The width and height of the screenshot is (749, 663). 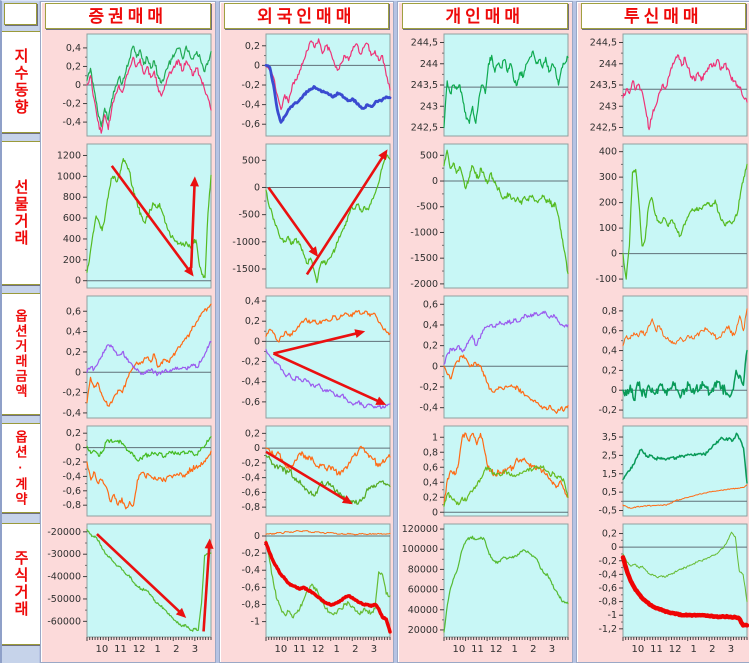 What do you see at coordinates (307, 471) in the screenshot?
I see `chart-foreigner-option-contracts: 0,20-0,2-0,4-0,6-0,8` at bounding box center [307, 471].